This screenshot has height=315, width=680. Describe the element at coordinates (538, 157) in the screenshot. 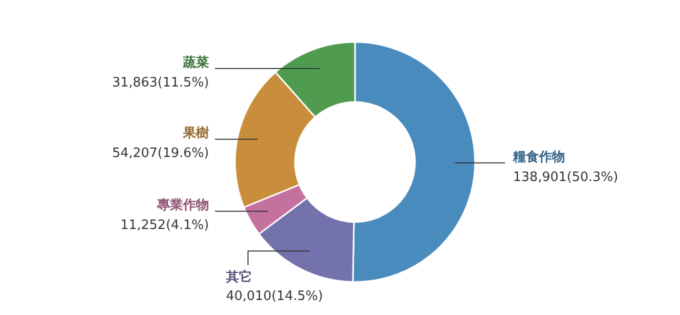

I see `slice-label: 糧食作物` at that location.